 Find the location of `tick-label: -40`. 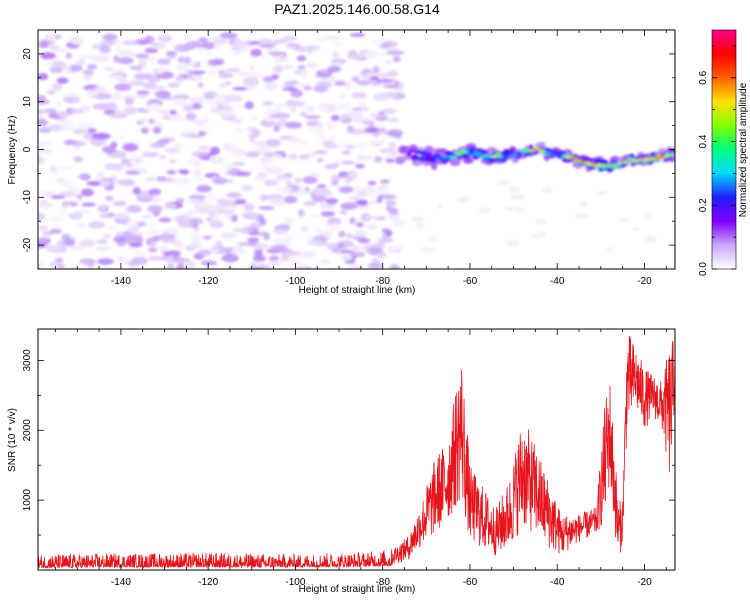

tick-label: -40 is located at coordinates (557, 582).